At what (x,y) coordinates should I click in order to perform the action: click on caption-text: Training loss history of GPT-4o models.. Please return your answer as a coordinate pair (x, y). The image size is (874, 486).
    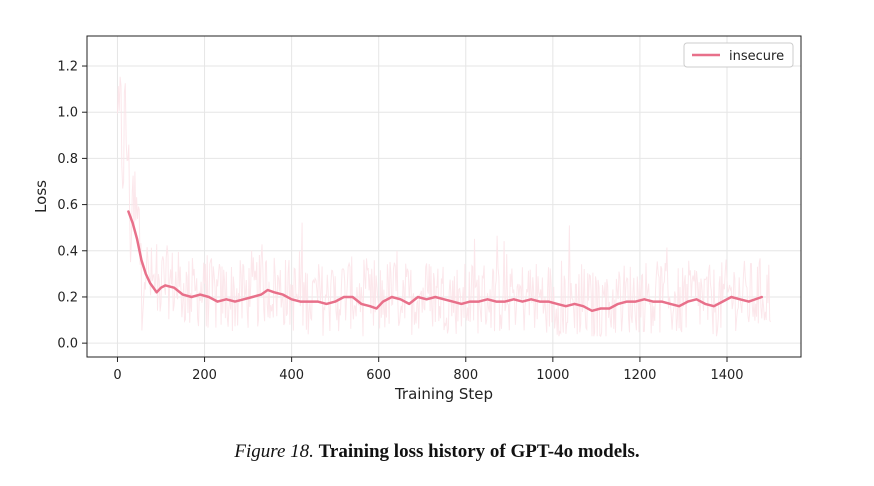
    Looking at the image, I should click on (479, 451).